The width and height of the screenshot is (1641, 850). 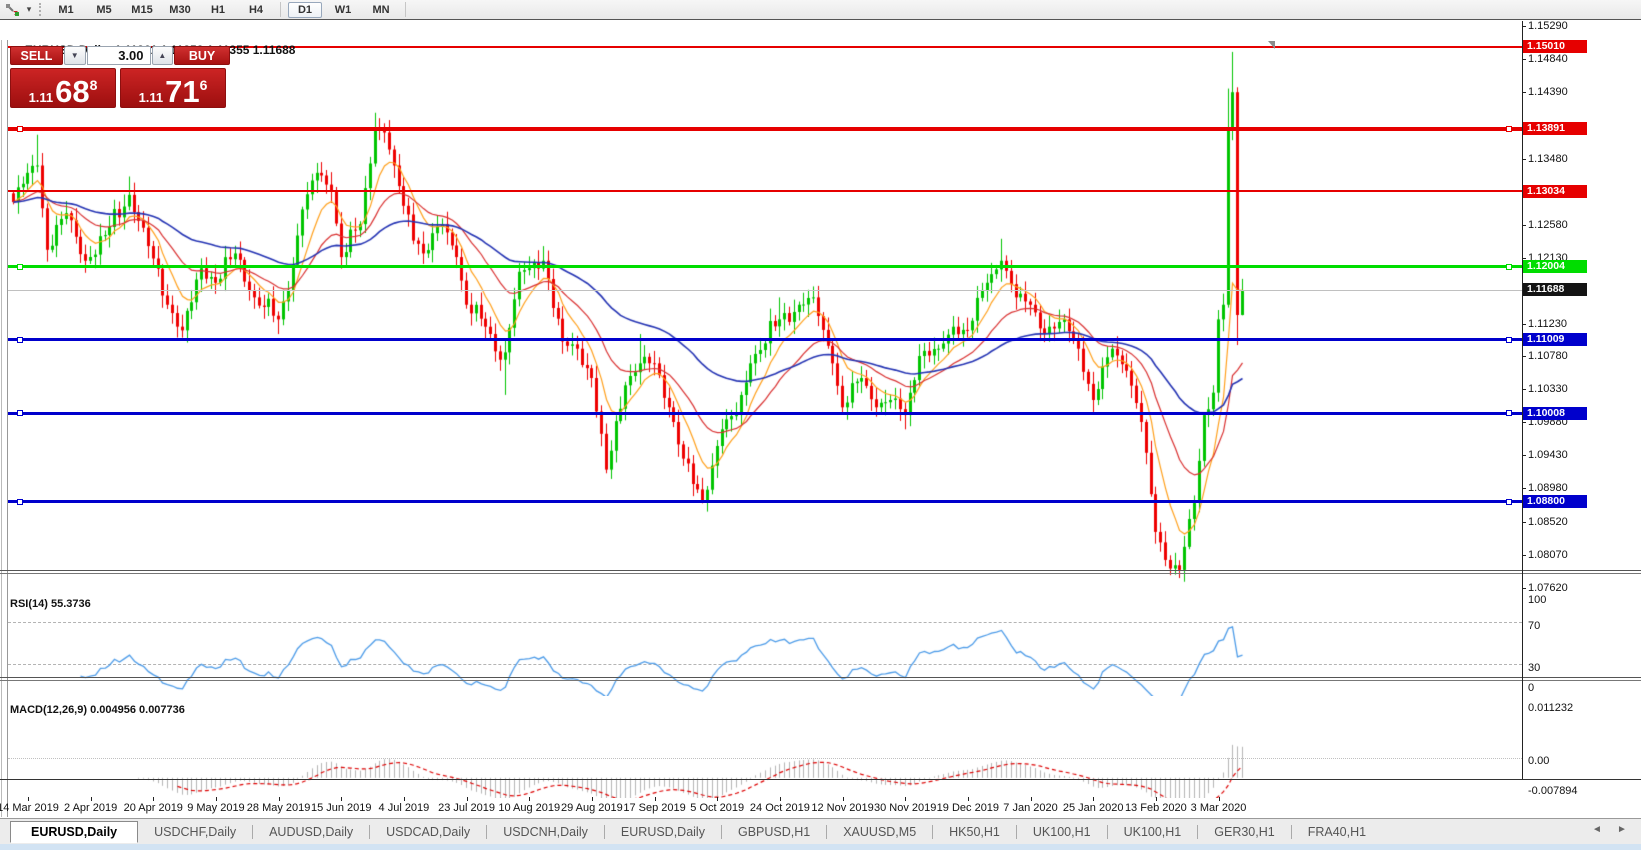 What do you see at coordinates (20, 339) in the screenshot?
I see `line-handle-left-1.11009` at bounding box center [20, 339].